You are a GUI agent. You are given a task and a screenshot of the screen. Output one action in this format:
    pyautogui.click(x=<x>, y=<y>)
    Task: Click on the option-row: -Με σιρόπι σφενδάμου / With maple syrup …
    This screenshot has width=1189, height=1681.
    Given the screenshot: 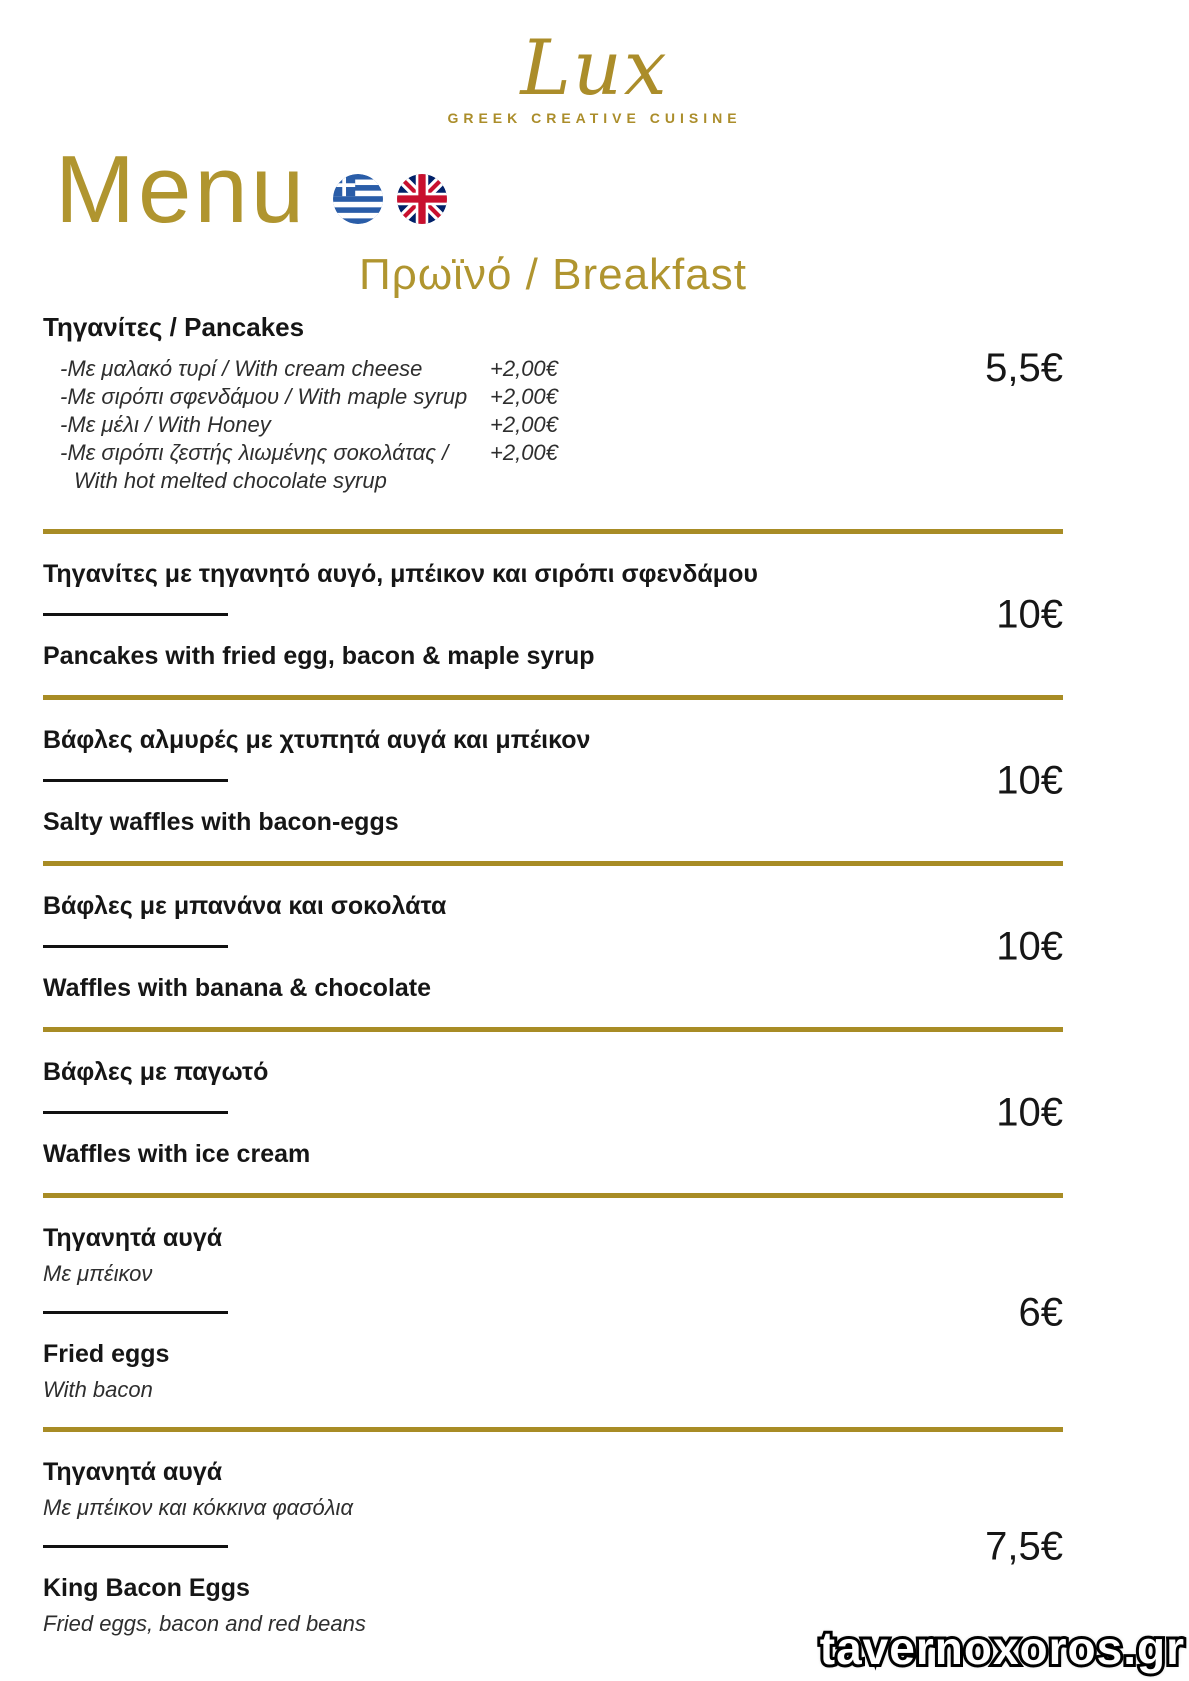 What is the action you would take?
    pyautogui.click(x=561, y=397)
    